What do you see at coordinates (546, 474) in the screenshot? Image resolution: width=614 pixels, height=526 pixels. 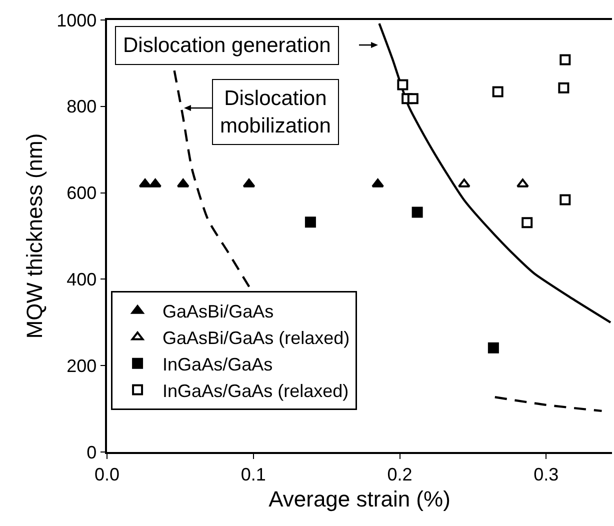 I see `x-tick-label: 0.3` at bounding box center [546, 474].